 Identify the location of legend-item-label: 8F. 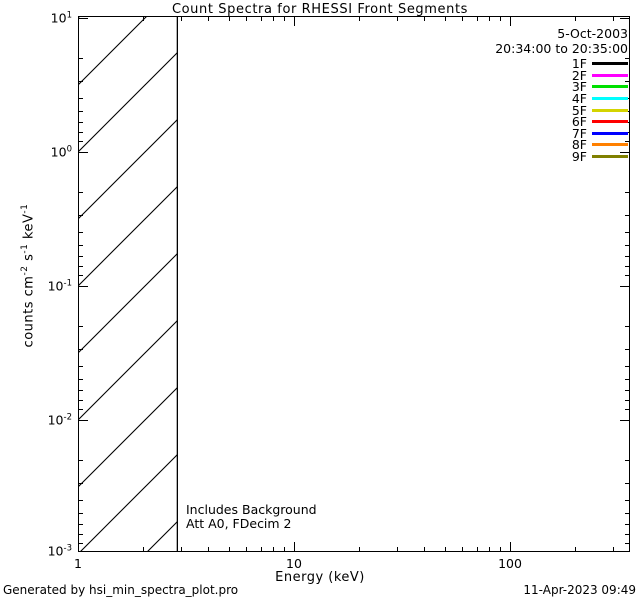
(579, 145).